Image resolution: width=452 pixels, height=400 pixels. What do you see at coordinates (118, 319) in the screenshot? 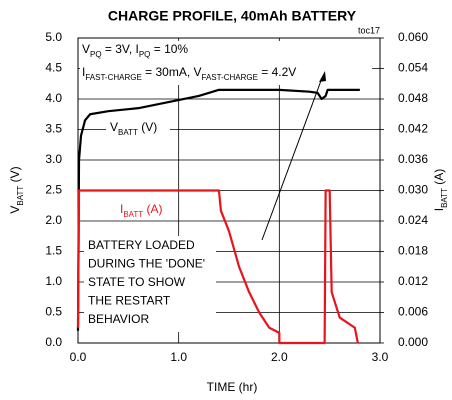
I see `note-line: BEHAVIOR` at bounding box center [118, 319].